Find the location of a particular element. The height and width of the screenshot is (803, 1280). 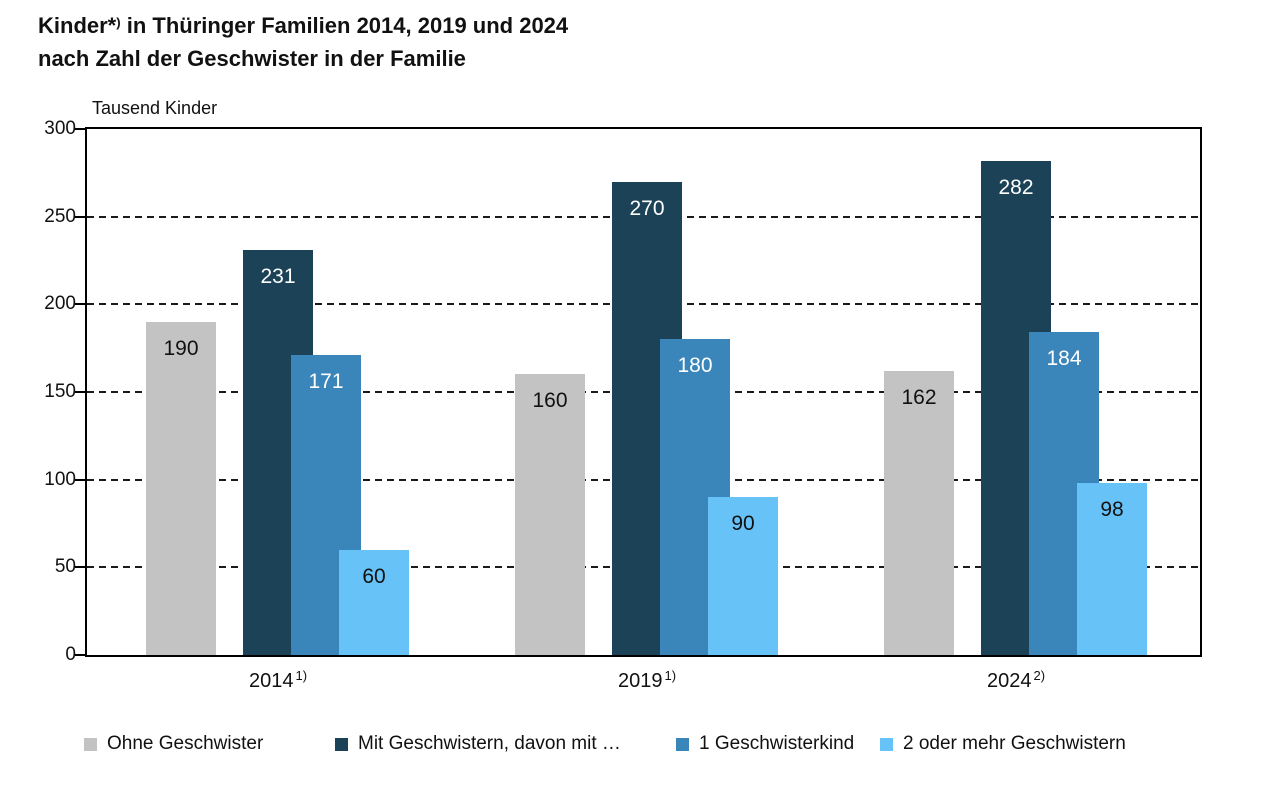

x-axis-label-text: 2014 is located at coordinates (271, 681).